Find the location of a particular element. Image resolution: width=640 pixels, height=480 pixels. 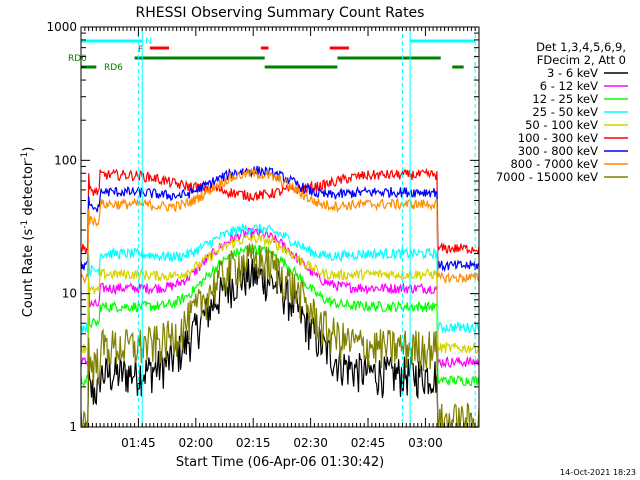

legend-label-4: 25 - 50 keV is located at coordinates (565, 112).